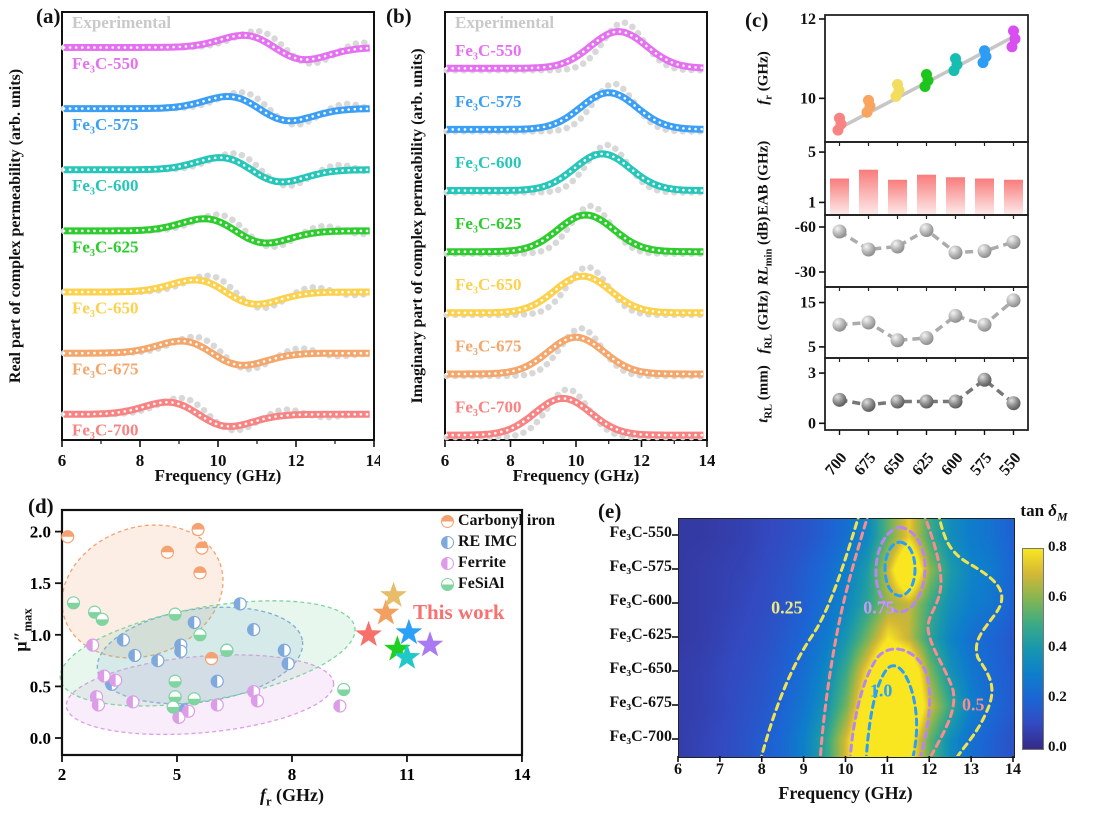 The image size is (1096, 813). Describe the element at coordinates (1044, 512) in the screenshot. I see `colorbar-title: tan δM` at that location.